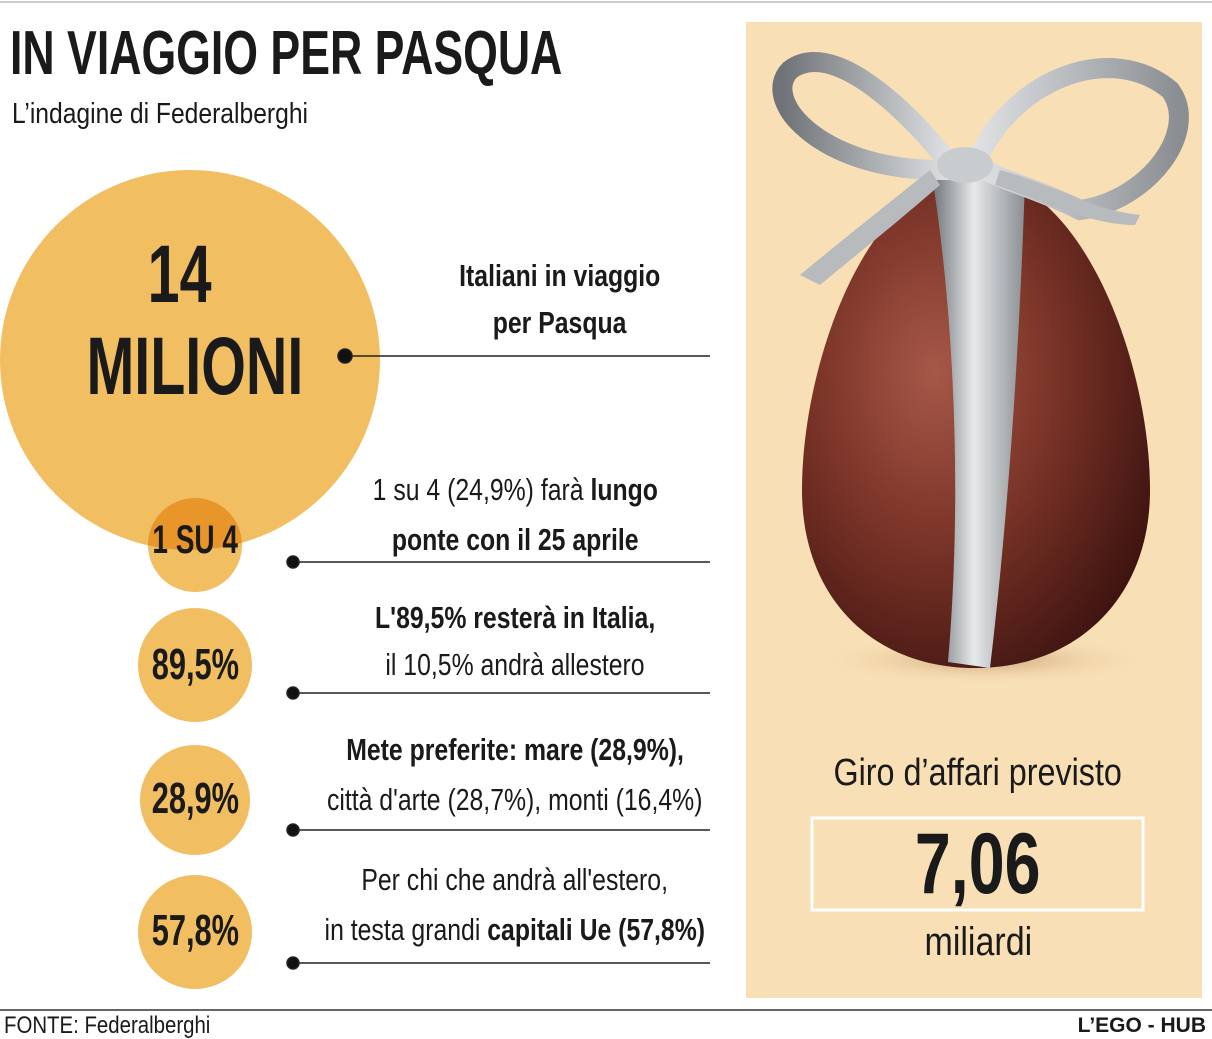 This screenshot has height=1039, width=1212. I want to click on item-text: ponte con il 25 aprile, so click(515, 539).